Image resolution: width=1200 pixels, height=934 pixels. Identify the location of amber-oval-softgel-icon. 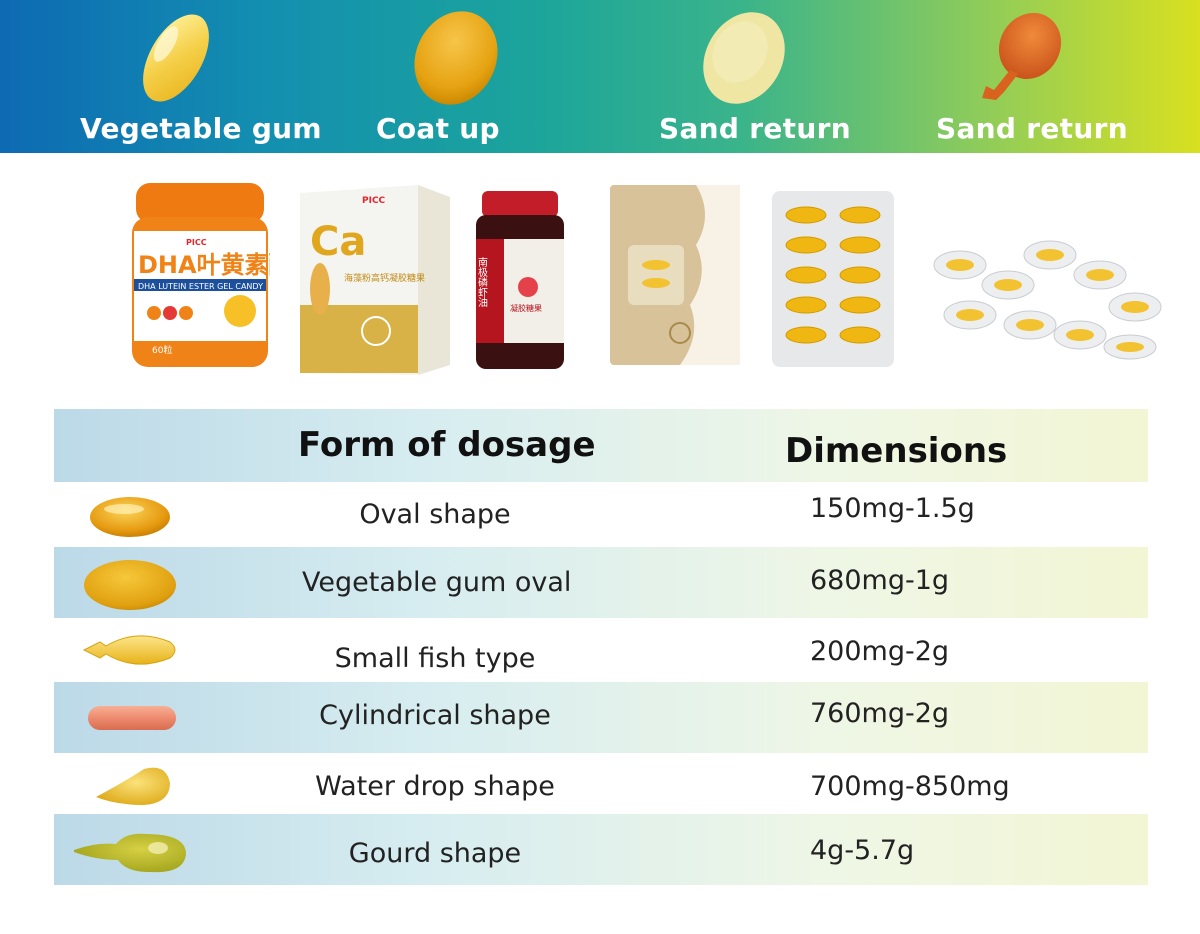
(456, 58).